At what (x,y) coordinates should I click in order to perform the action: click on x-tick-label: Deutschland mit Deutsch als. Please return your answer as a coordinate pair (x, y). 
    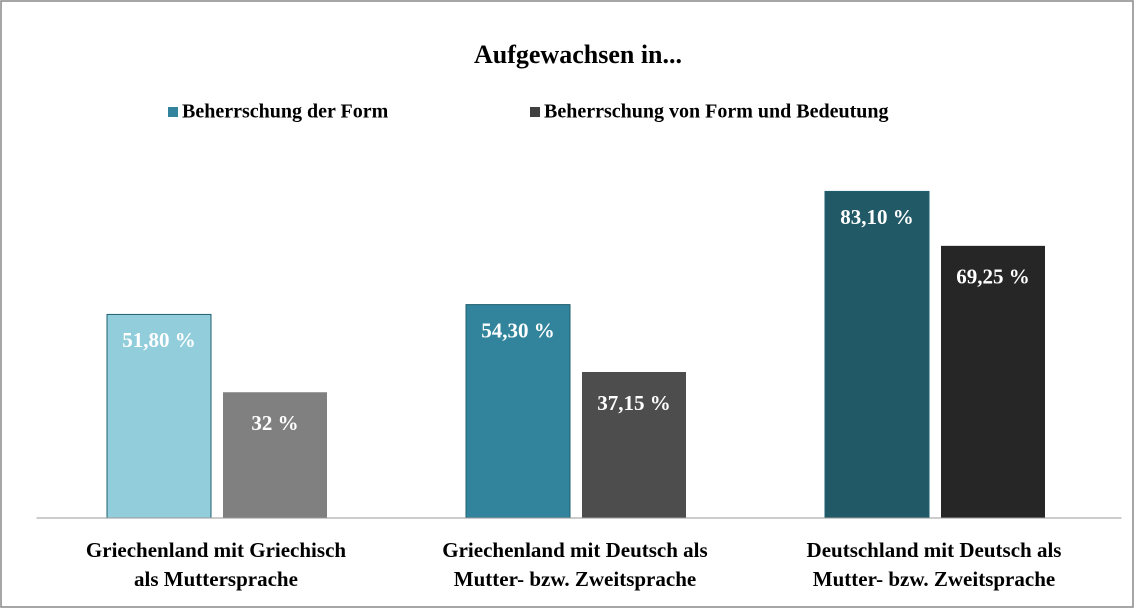
    Looking at the image, I should click on (934, 550).